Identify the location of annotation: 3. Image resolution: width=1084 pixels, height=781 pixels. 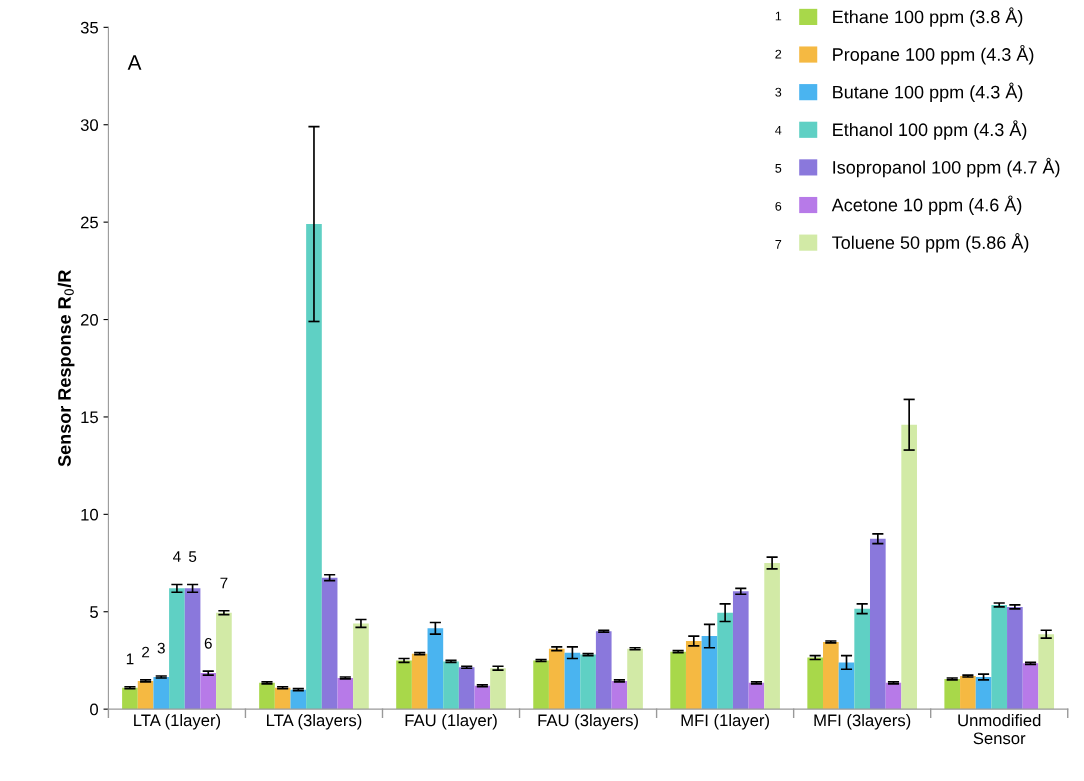
(161, 648).